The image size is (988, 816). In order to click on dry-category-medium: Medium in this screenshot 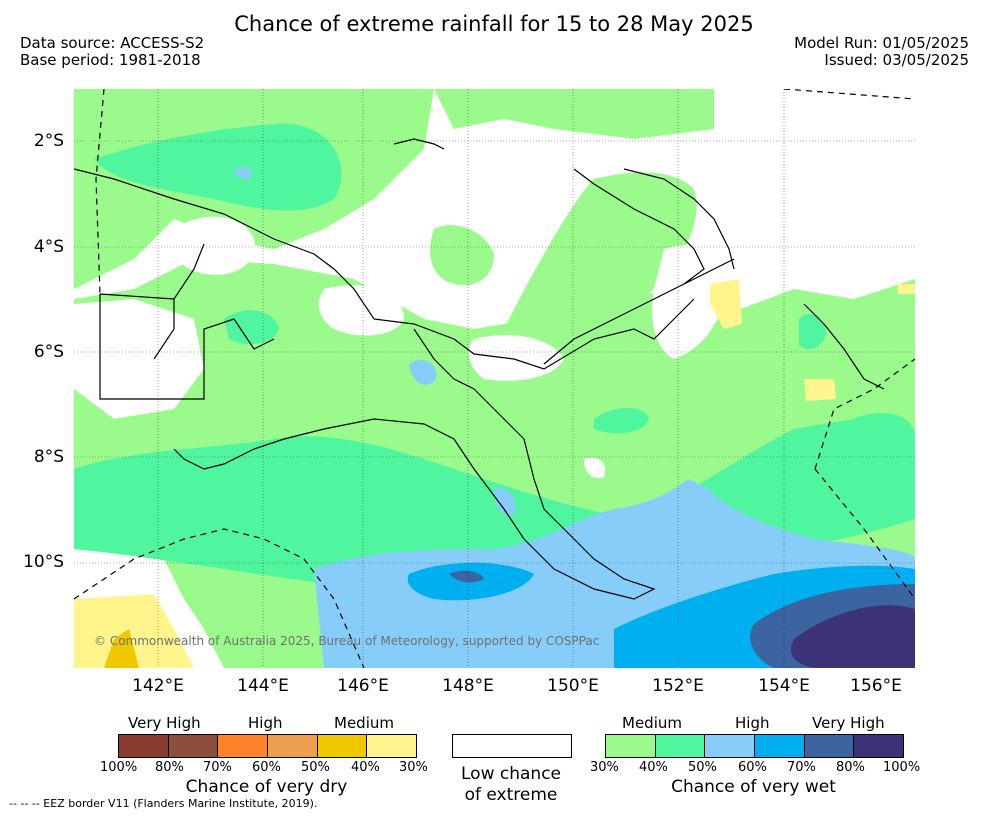, I will do `click(364, 723)`.